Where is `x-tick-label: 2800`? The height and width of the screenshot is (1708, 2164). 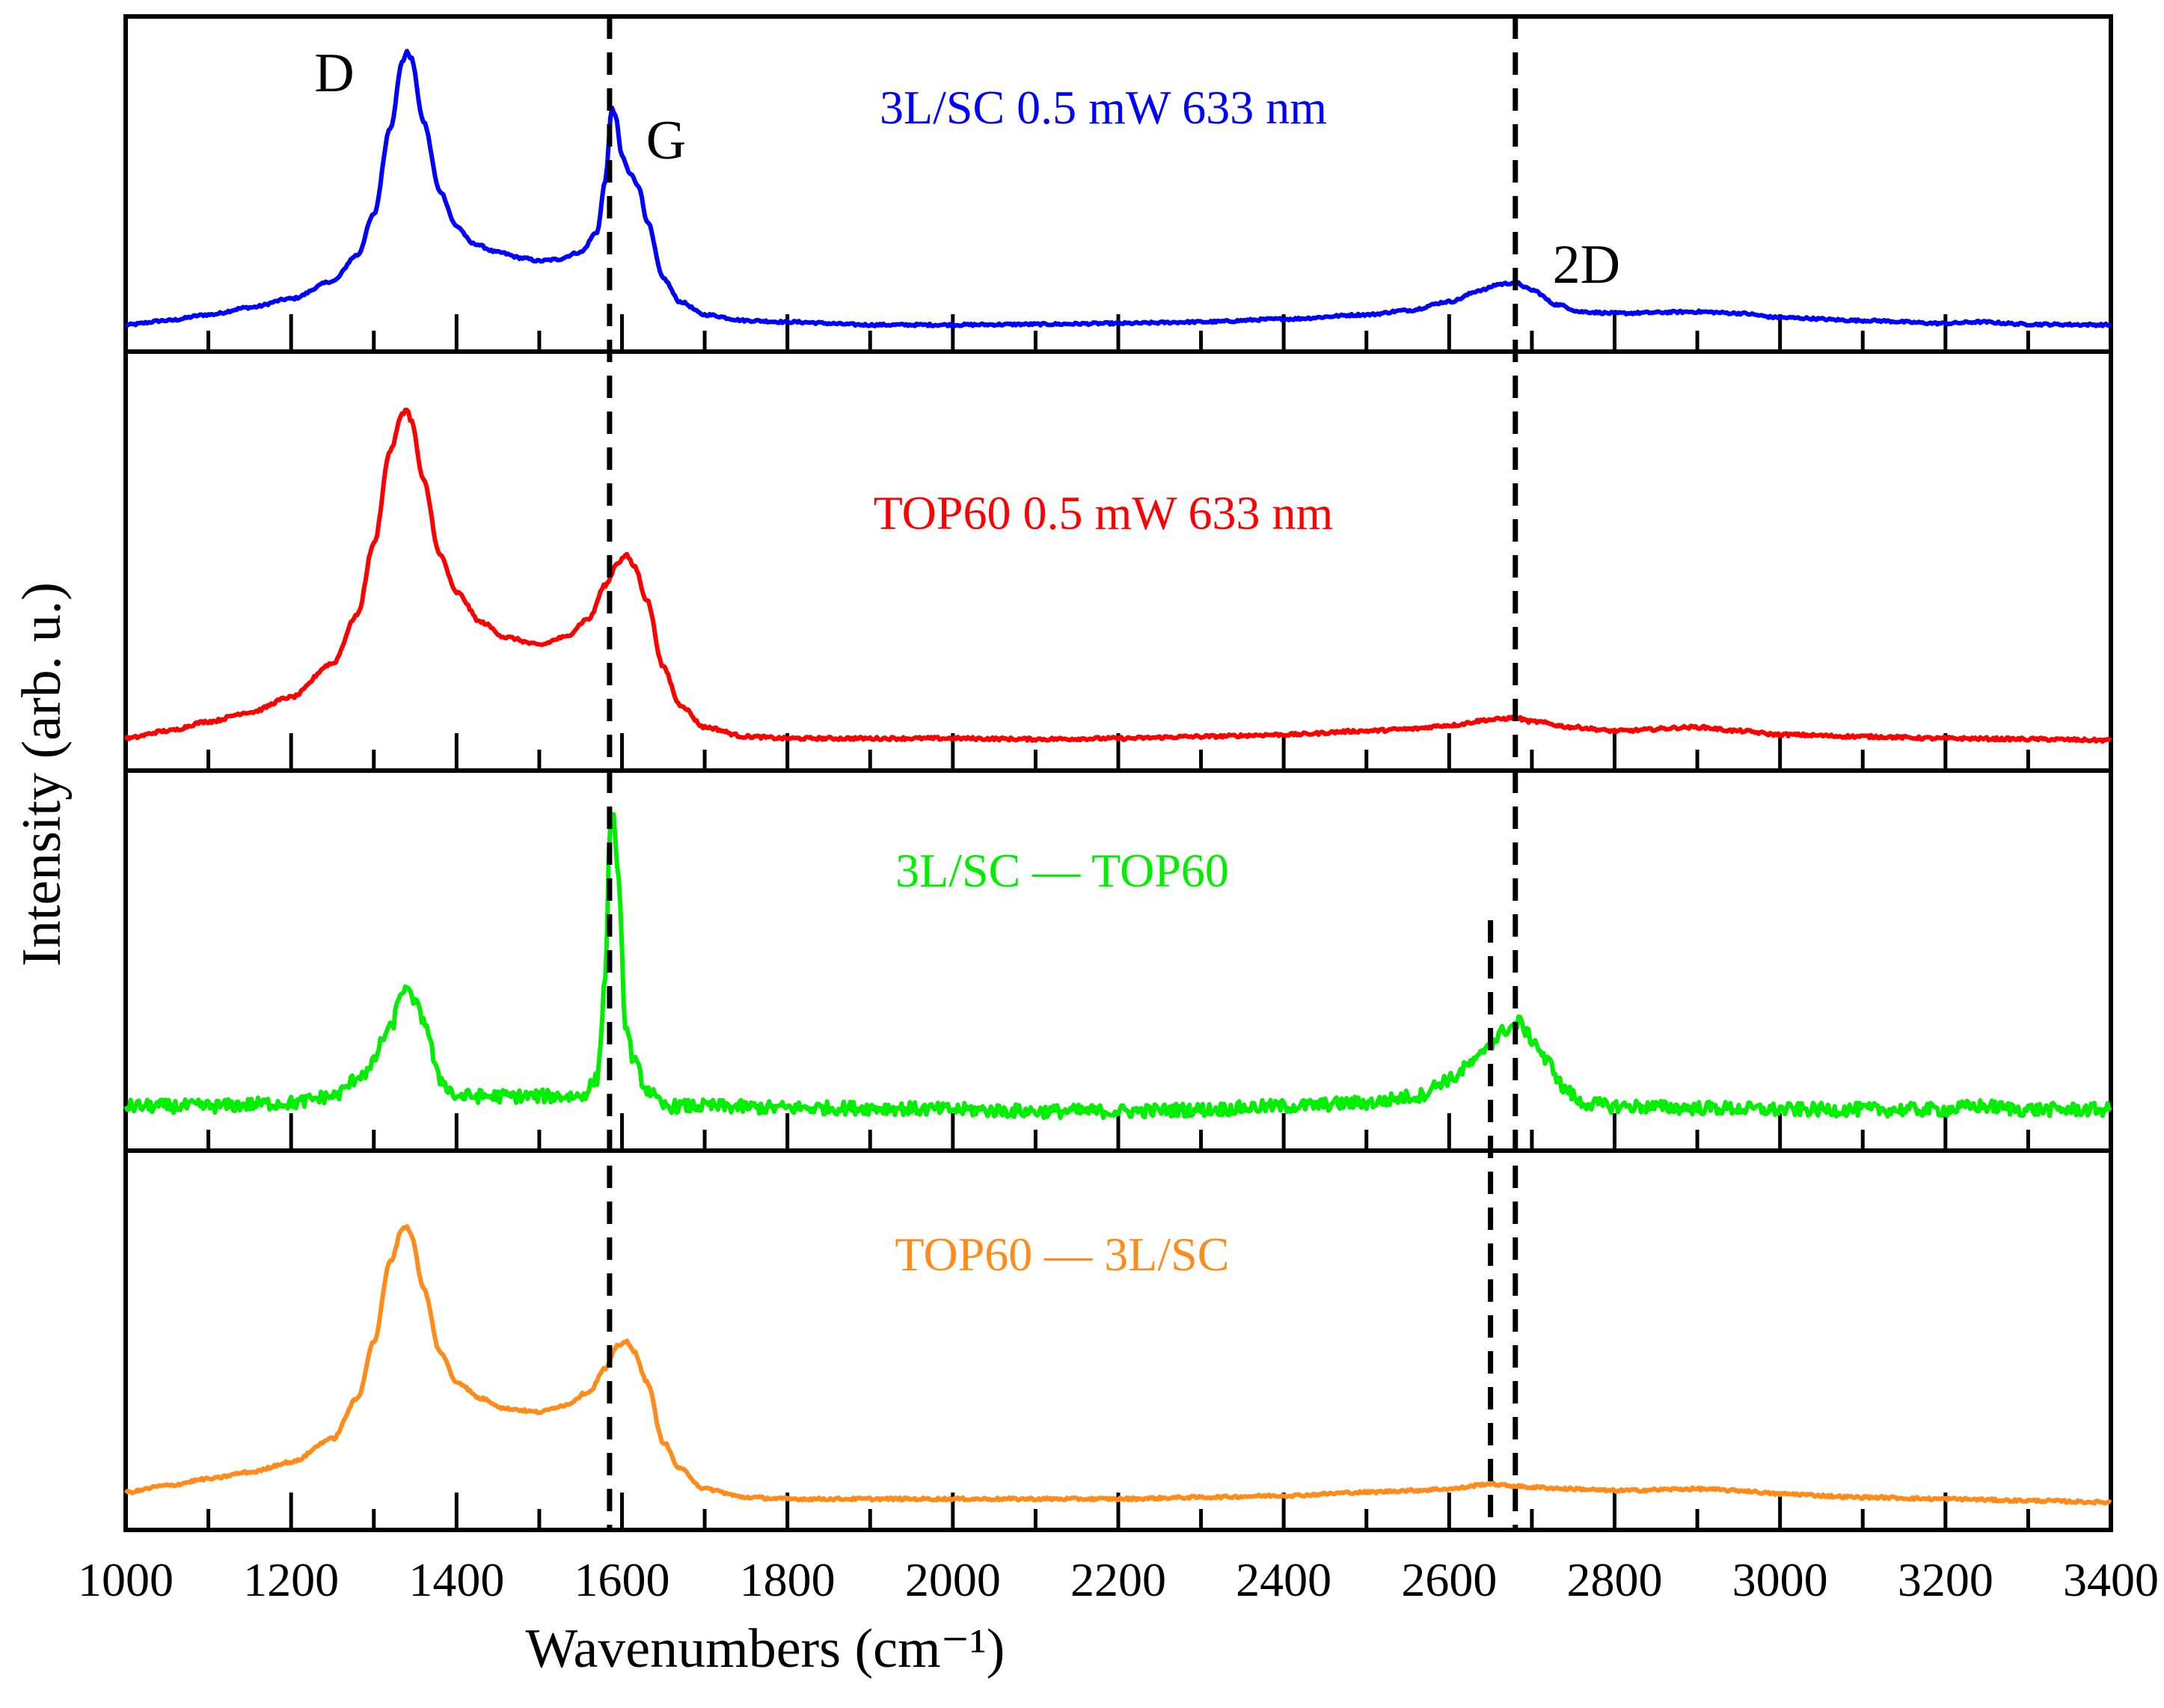
x-tick-label: 2800 is located at coordinates (1615, 1579).